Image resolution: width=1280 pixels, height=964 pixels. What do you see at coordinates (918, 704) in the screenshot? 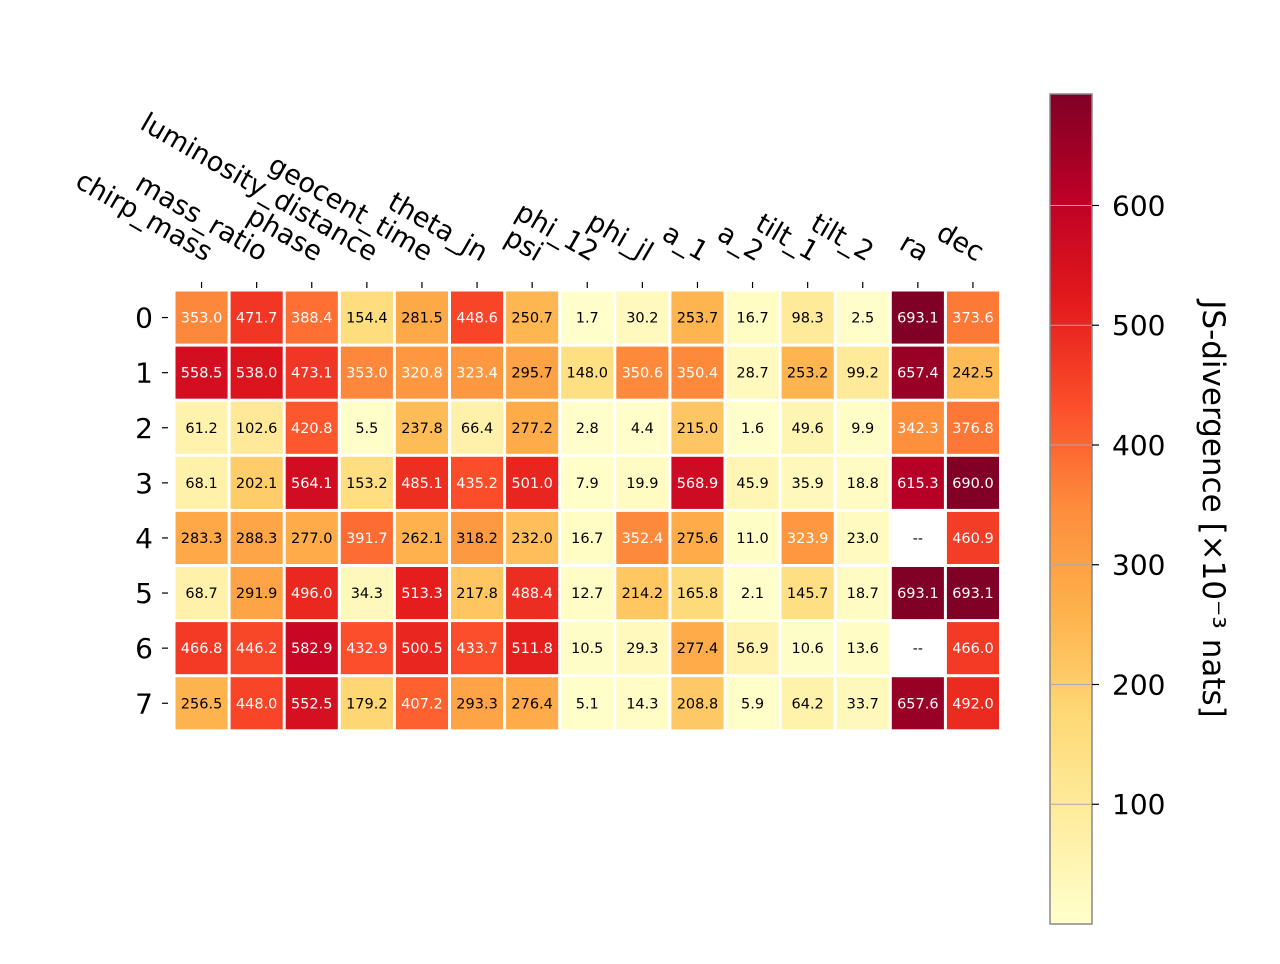
I see `cell-value-label: 657.6` at bounding box center [918, 704].